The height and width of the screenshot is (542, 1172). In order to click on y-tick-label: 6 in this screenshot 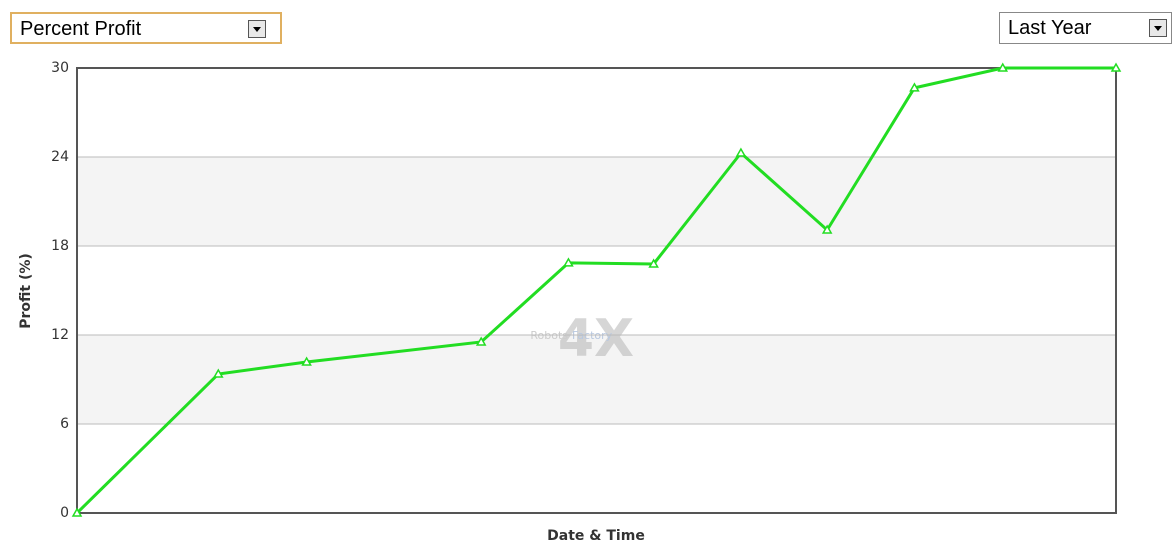, I will do `click(64, 424)`.